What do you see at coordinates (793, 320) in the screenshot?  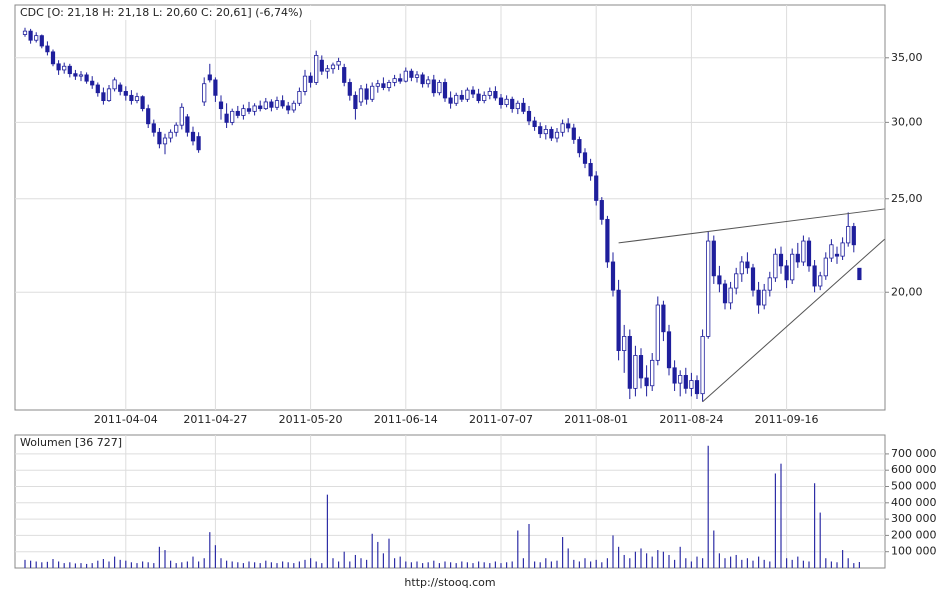 I see `trendline` at bounding box center [793, 320].